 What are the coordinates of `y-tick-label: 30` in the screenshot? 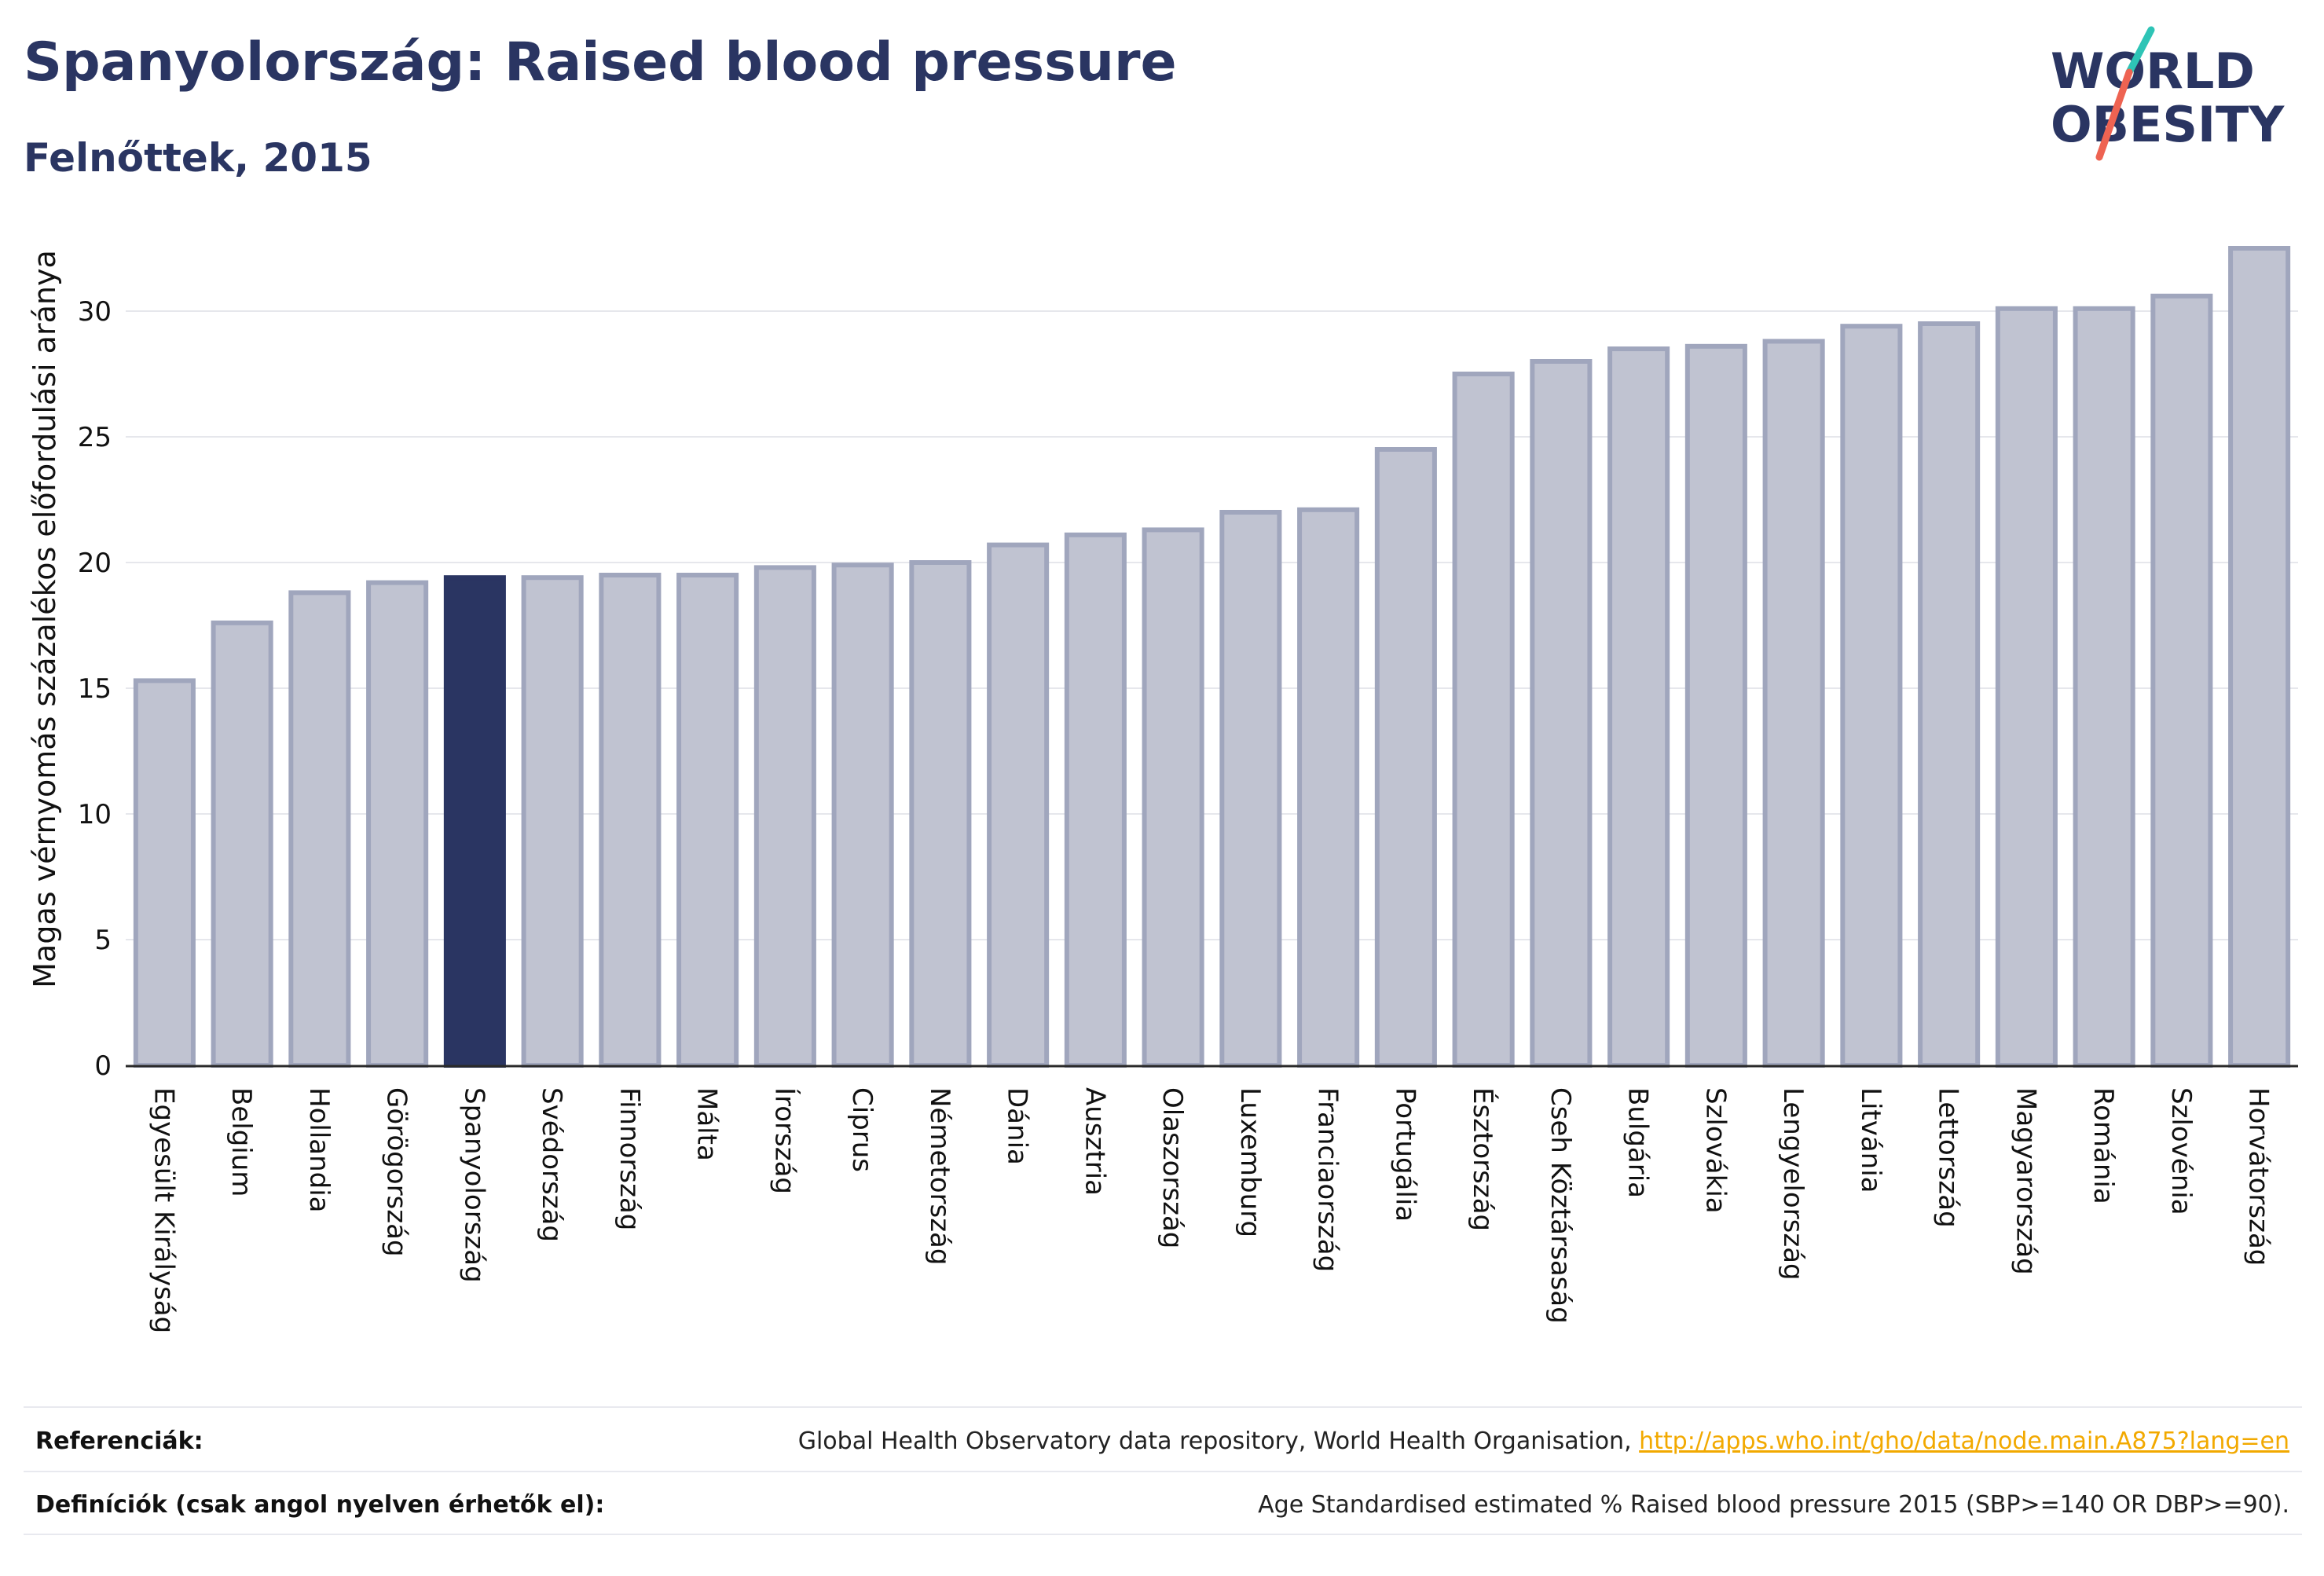 It's located at (95, 312).